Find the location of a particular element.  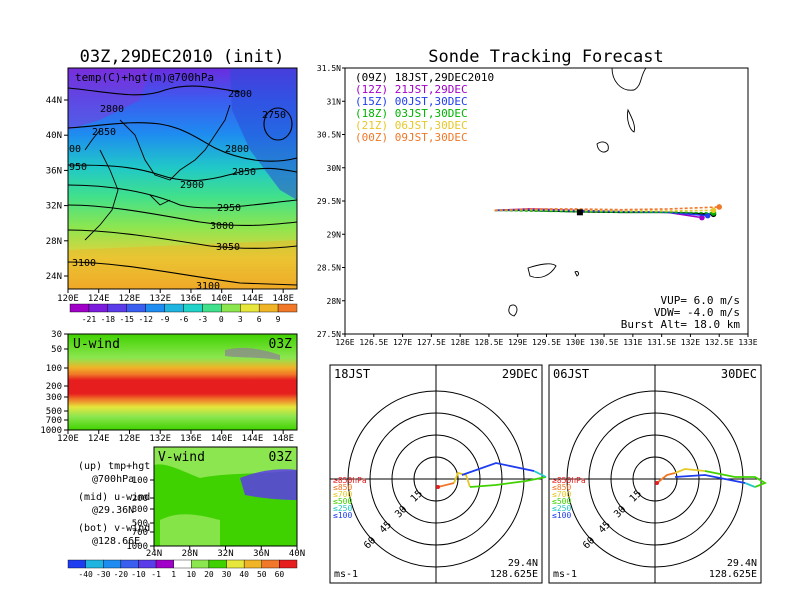

colorbar-label: 9 is located at coordinates (278, 319).